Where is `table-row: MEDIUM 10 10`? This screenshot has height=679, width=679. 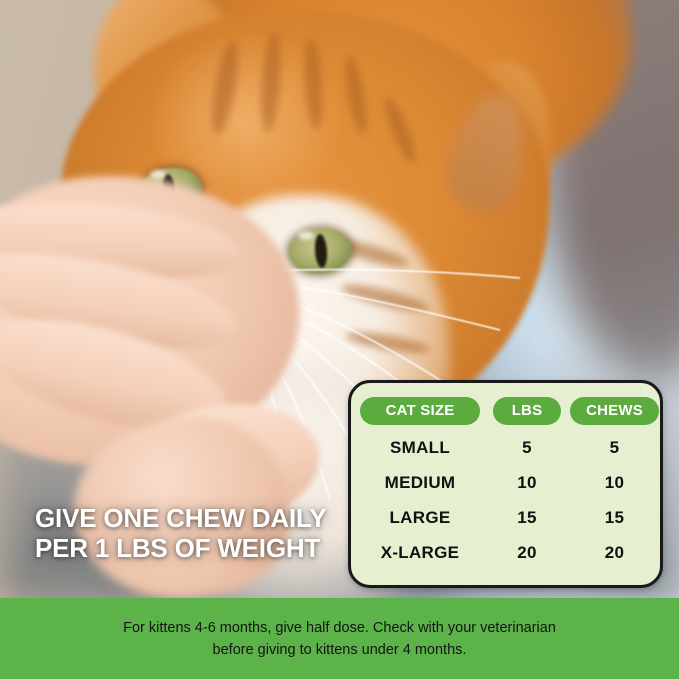
table-row: MEDIUM 10 10 is located at coordinates (505, 483).